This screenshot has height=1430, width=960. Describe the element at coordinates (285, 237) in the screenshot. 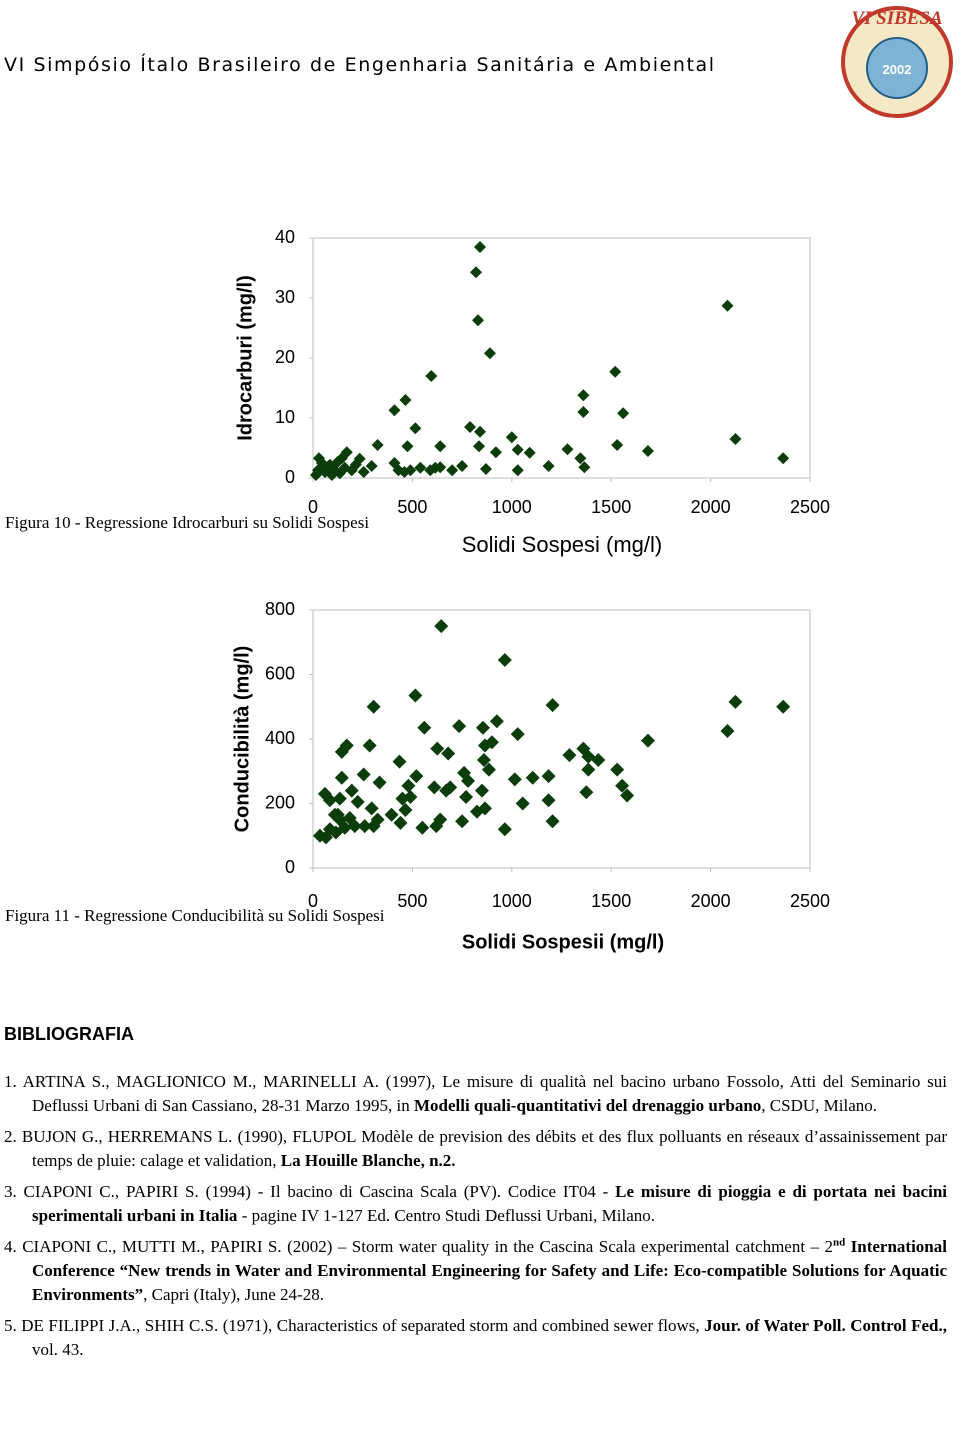

I see `y-tick-label: 40` at that location.